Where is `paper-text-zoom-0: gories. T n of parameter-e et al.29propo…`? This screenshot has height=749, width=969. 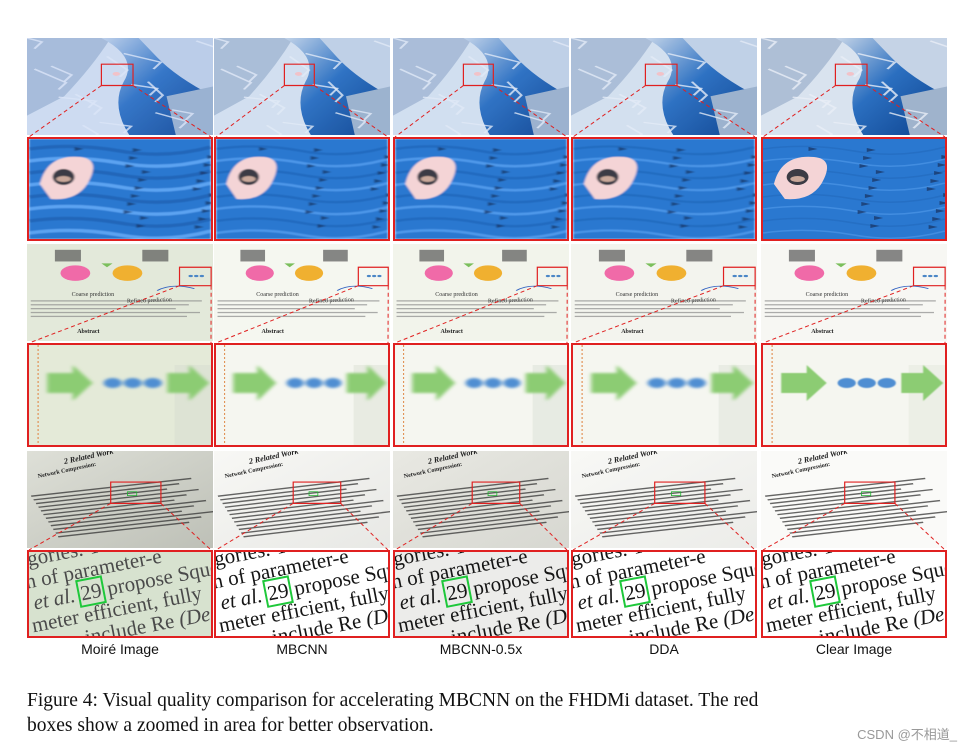 paper-text-zoom-0: gories. T n of parameter-e et al.29propo… is located at coordinates (120, 594).